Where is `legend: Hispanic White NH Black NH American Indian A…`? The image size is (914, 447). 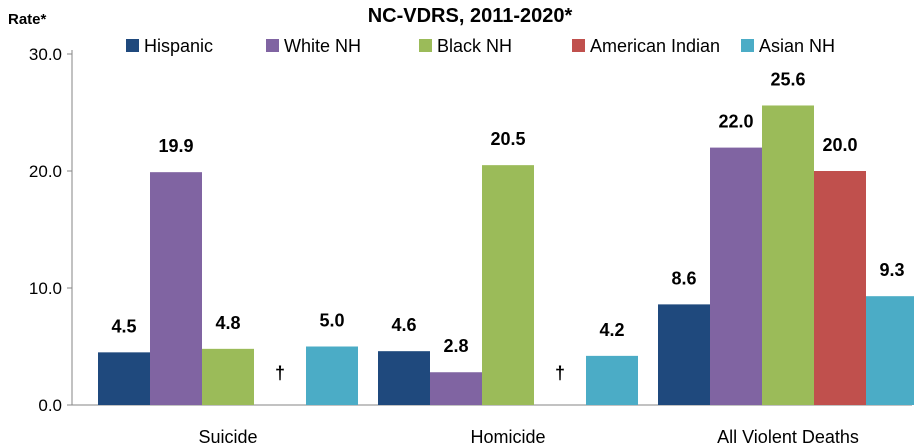 legend: Hispanic White NH Black NH American Indian A… is located at coordinates (480, 46).